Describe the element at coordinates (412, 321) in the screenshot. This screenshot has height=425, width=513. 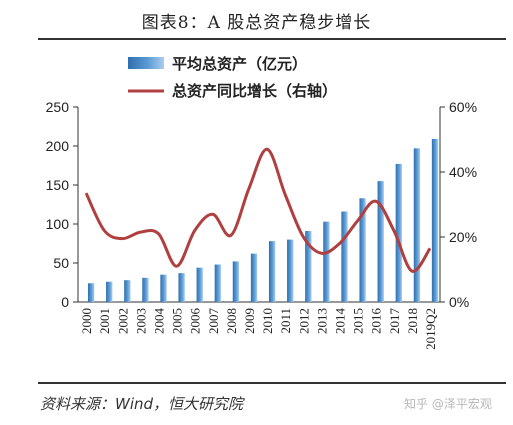
I see `x-tick-label: 2018` at that location.